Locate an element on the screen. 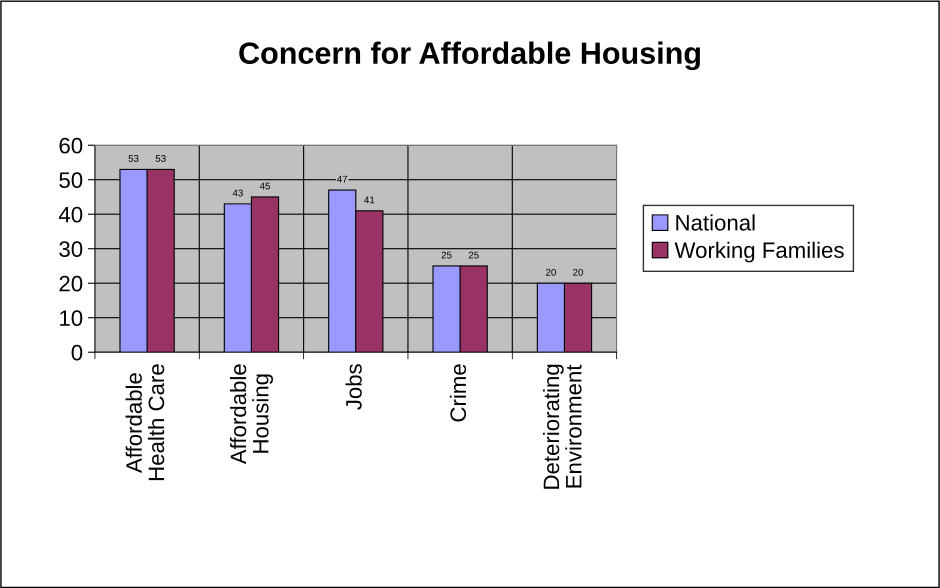  data-label: 41 is located at coordinates (369, 200).